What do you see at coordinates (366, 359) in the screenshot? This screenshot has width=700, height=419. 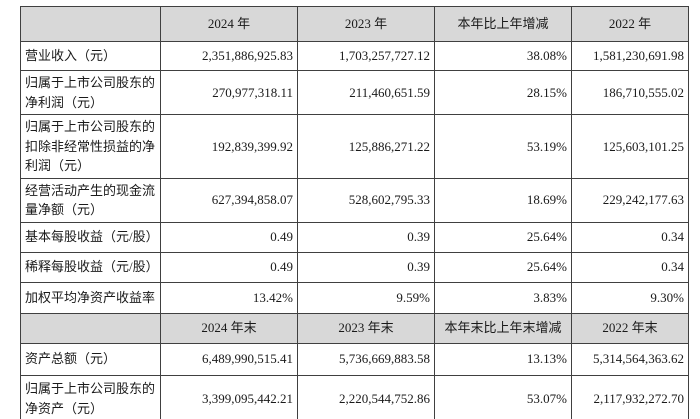 I see `cell-2023: 5,736,669,883.58` at bounding box center [366, 359].